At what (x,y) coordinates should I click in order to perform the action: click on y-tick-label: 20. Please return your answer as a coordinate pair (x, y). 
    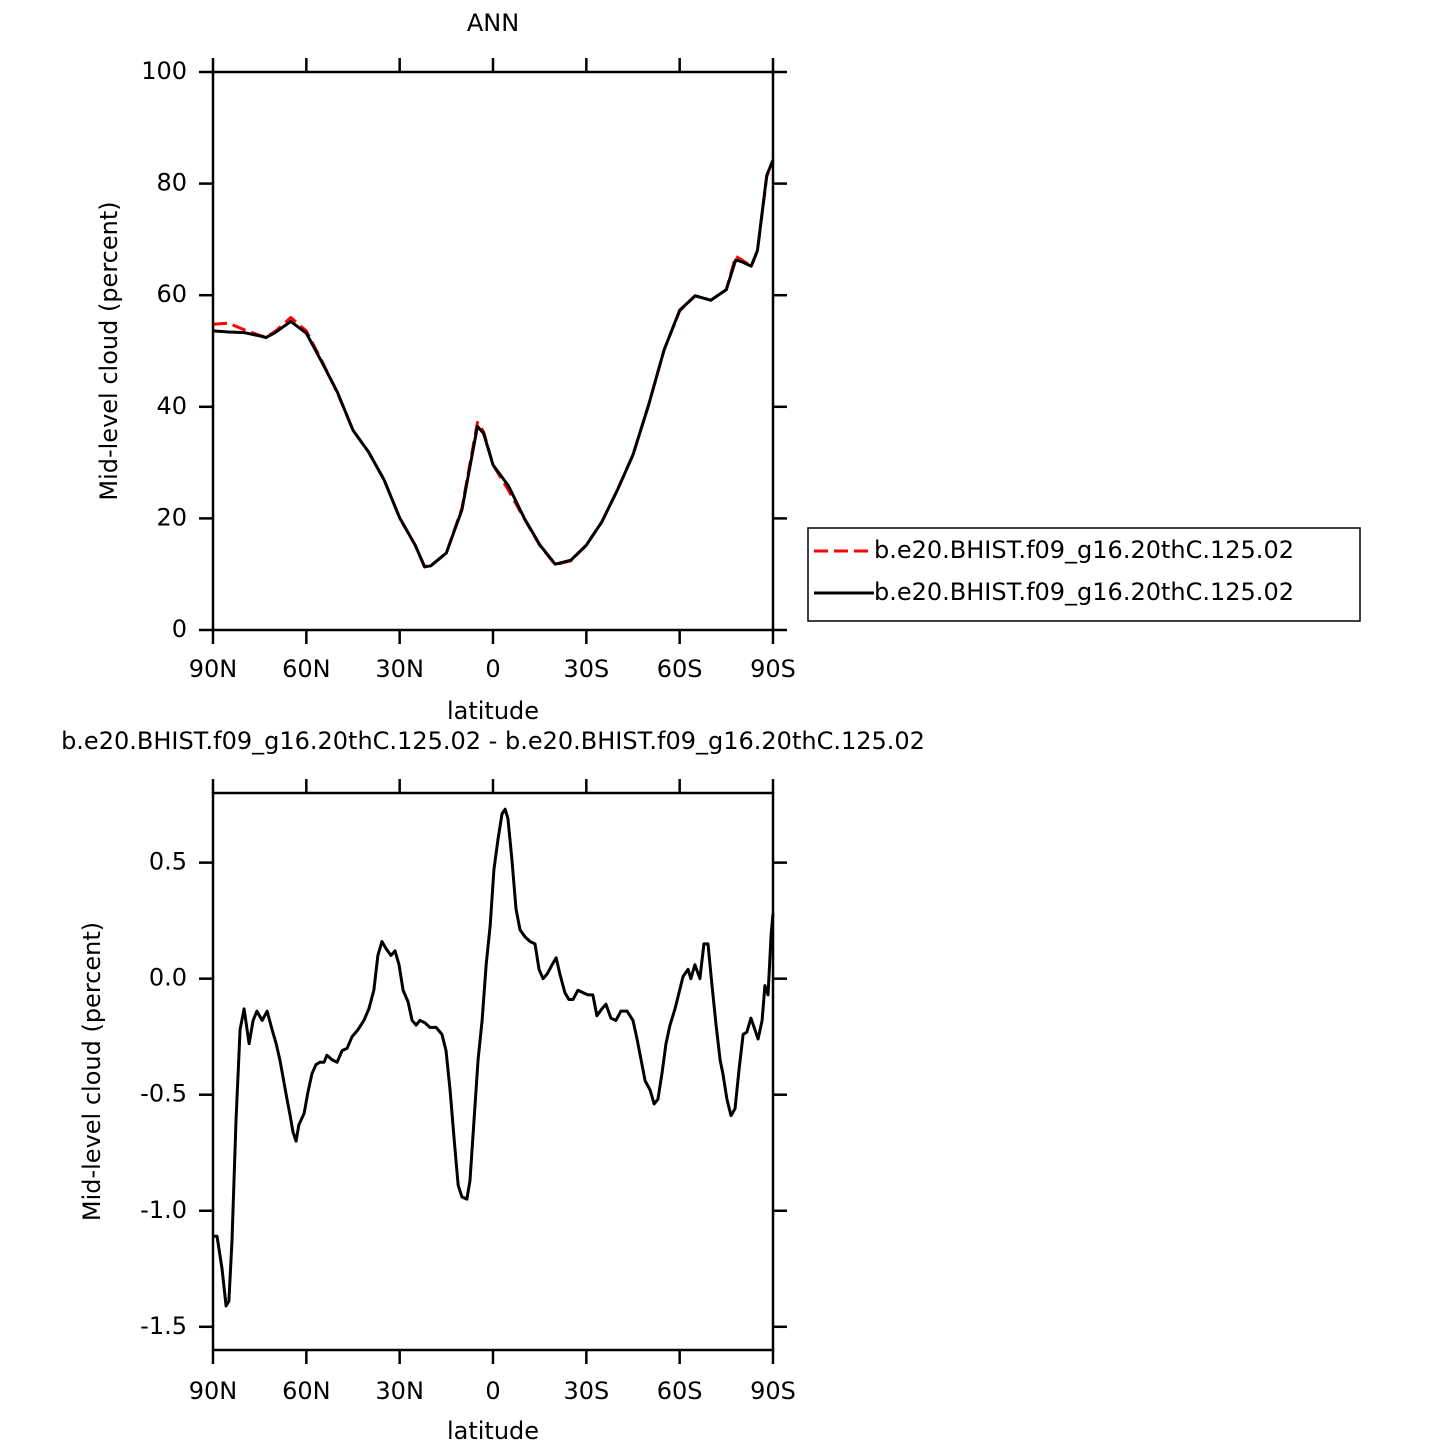
    Looking at the image, I should click on (171, 517).